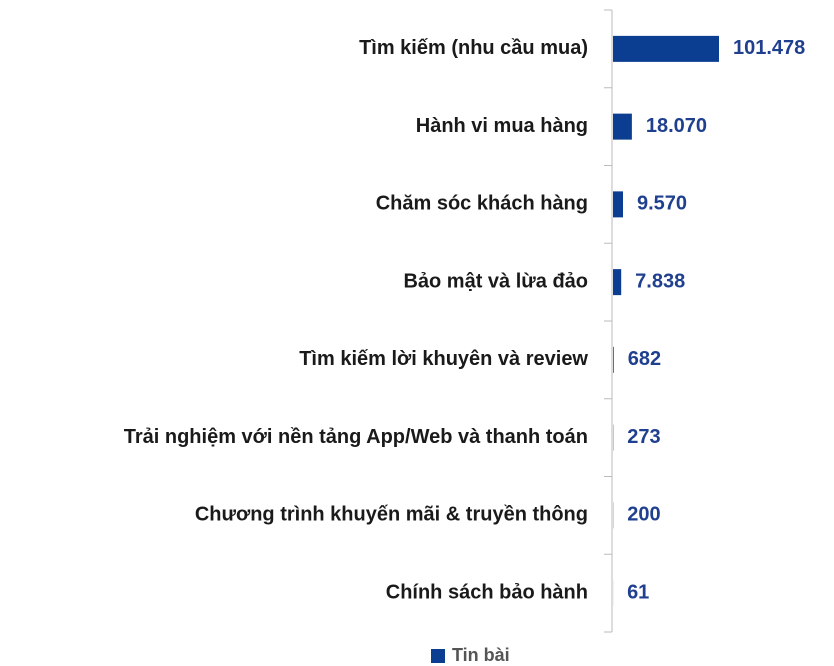 Image resolution: width=834 pixels, height=666 pixels. What do you see at coordinates (481, 655) in the screenshot?
I see `legend-label: Tin bài` at bounding box center [481, 655].